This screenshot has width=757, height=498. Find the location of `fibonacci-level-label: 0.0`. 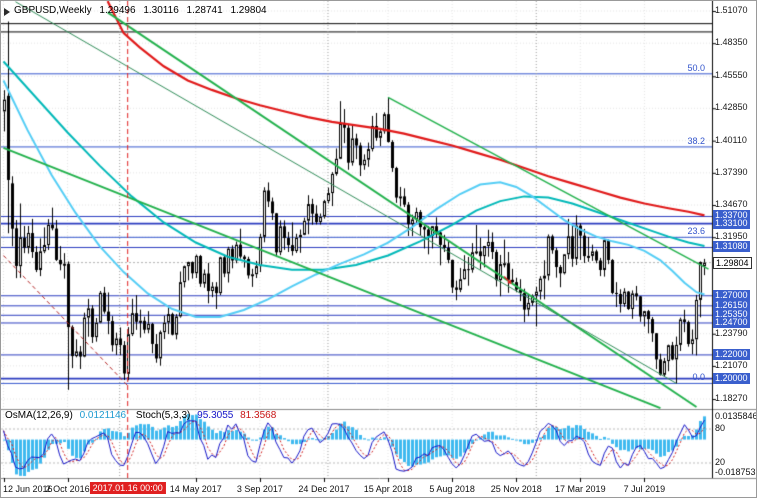

fibonacci-level-label: 0.0 is located at coordinates (698, 377).